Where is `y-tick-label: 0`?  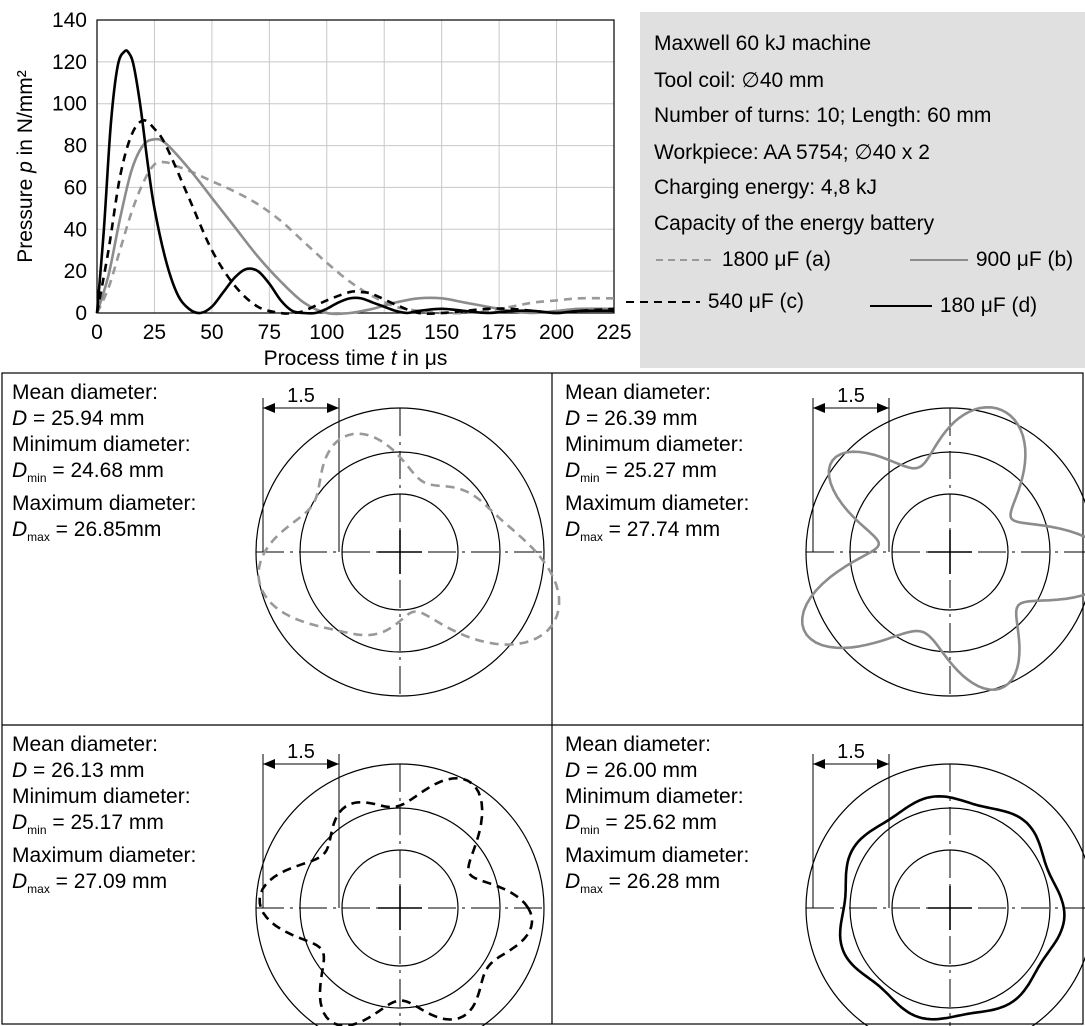
y-tick-label: 0 is located at coordinates (81, 313).